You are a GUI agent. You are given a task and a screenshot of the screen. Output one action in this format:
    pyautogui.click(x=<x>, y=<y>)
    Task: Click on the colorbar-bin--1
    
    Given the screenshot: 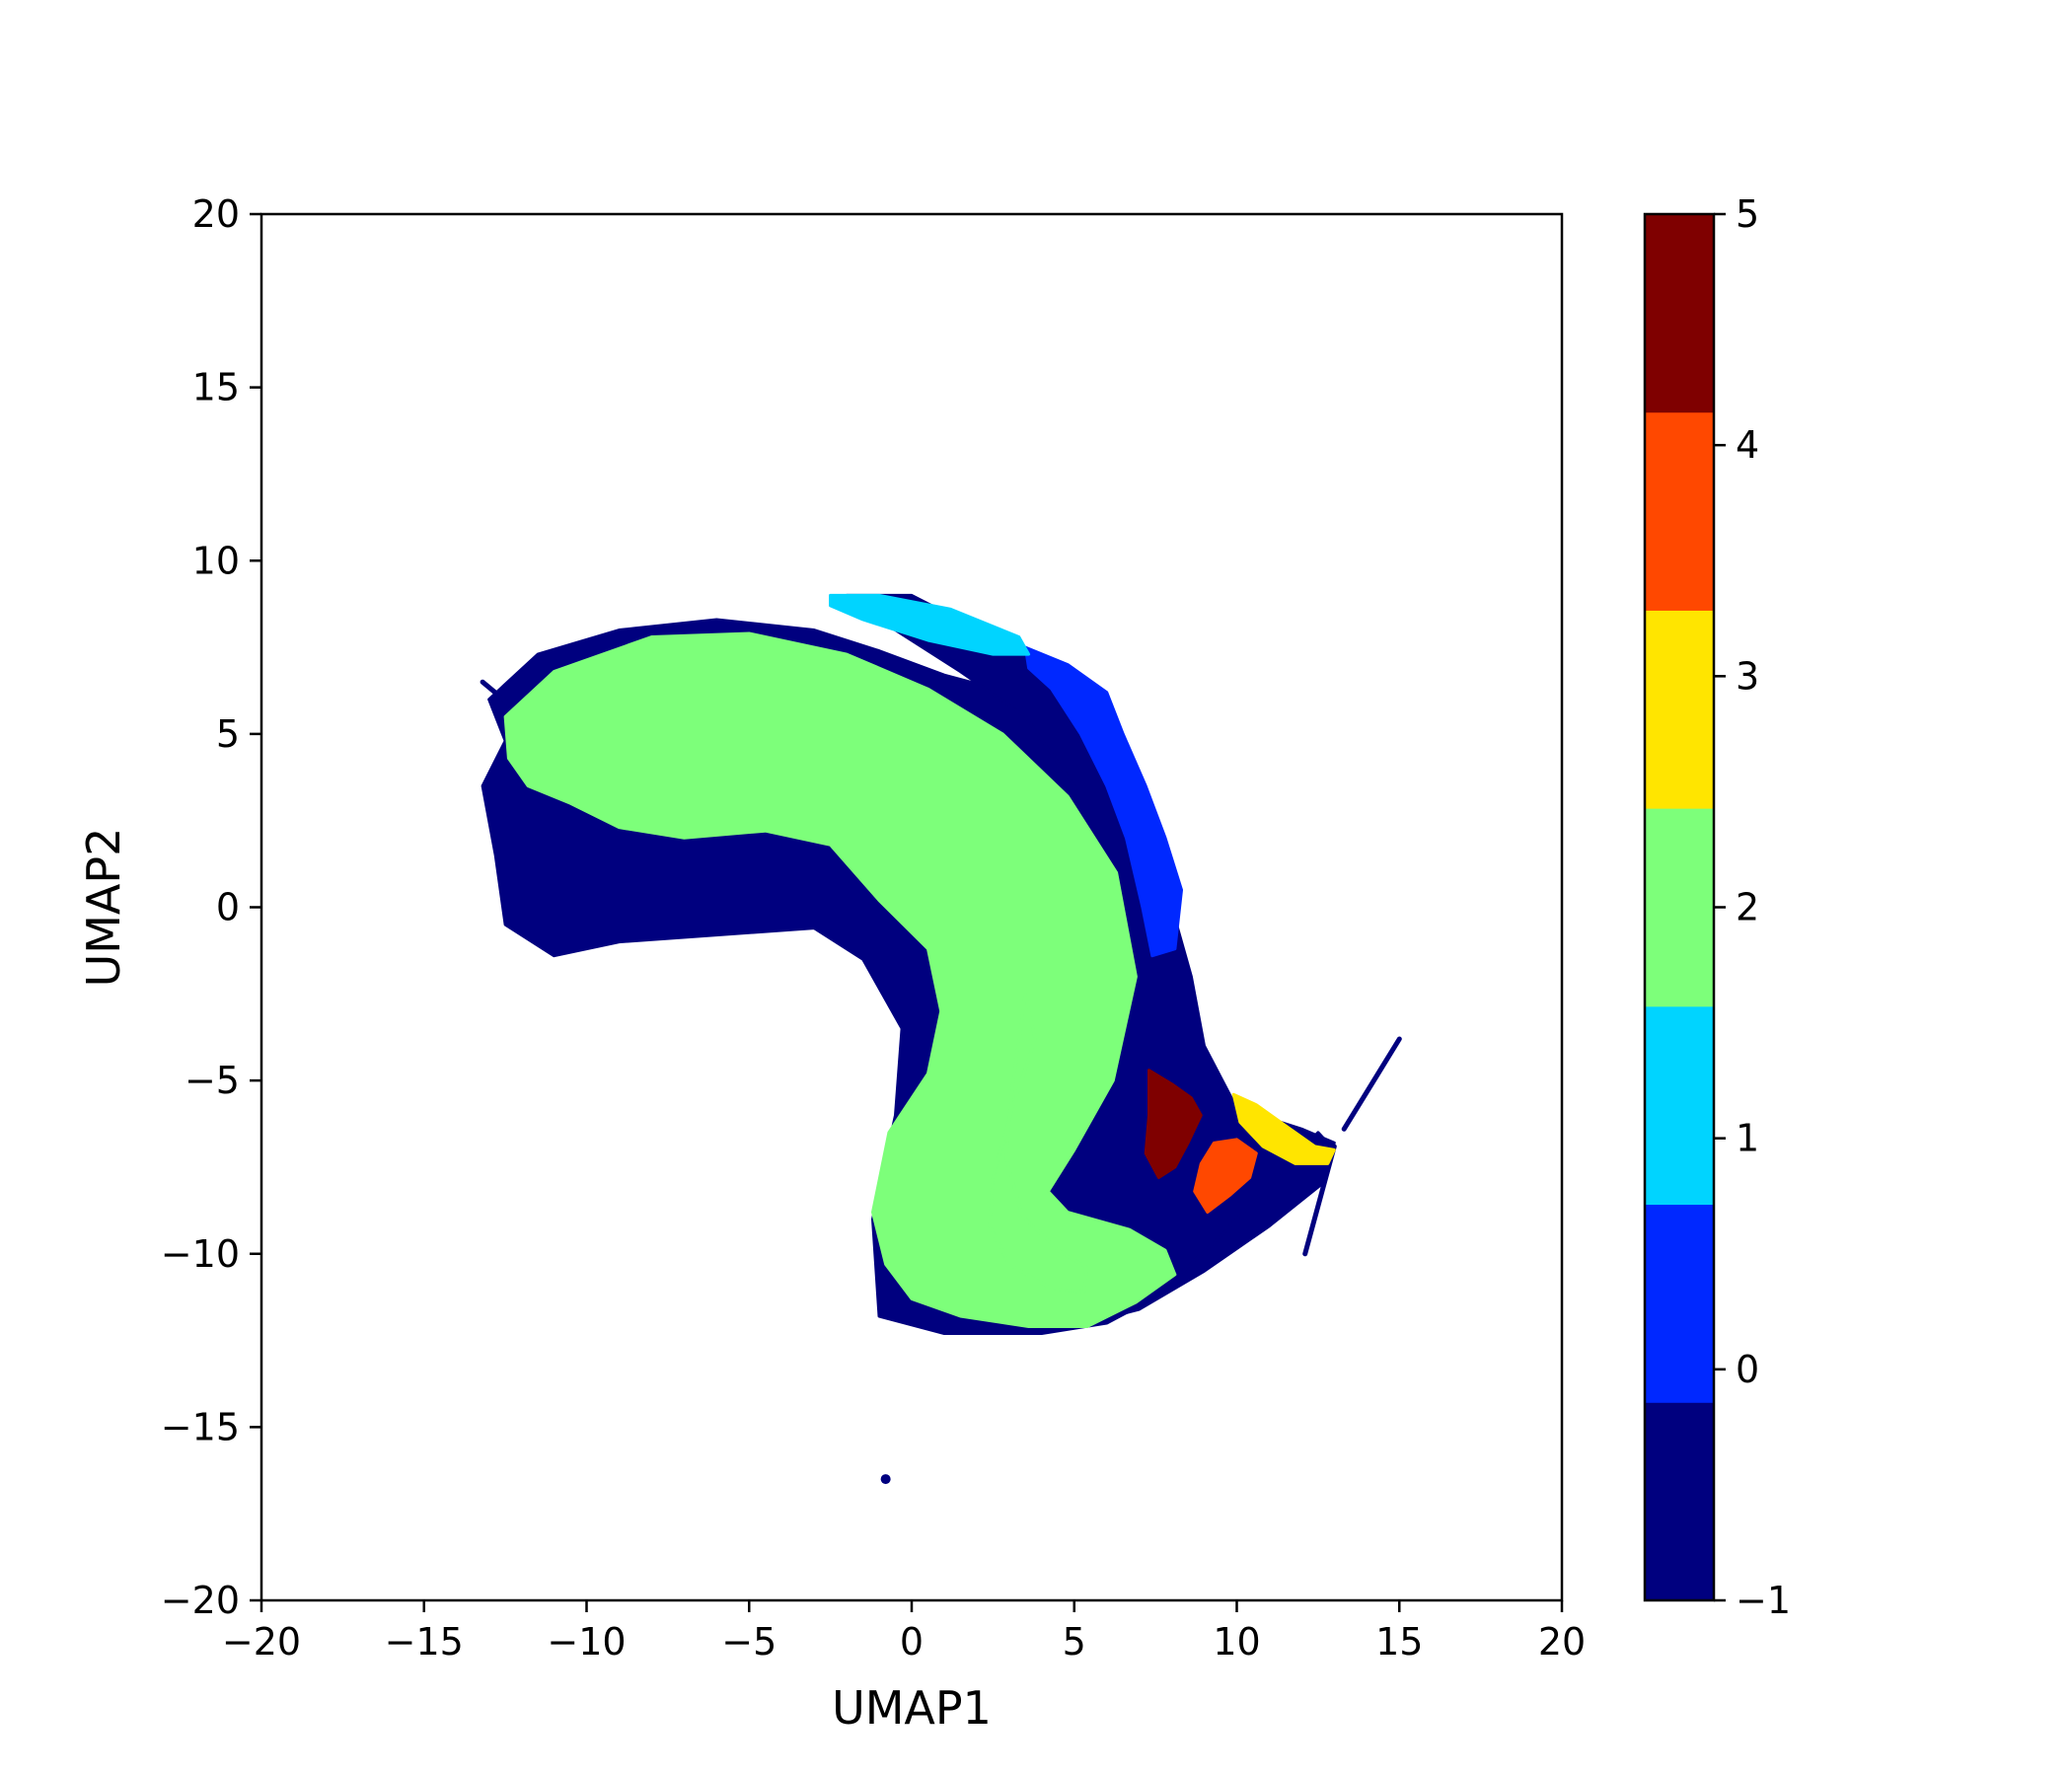 What is the action you would take?
    pyautogui.click(x=1680, y=1502)
    